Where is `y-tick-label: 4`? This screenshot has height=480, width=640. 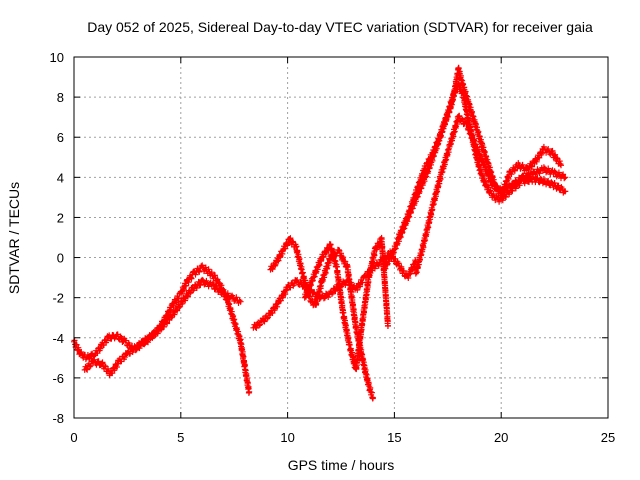 y-tick-label: 4 is located at coordinates (60, 177).